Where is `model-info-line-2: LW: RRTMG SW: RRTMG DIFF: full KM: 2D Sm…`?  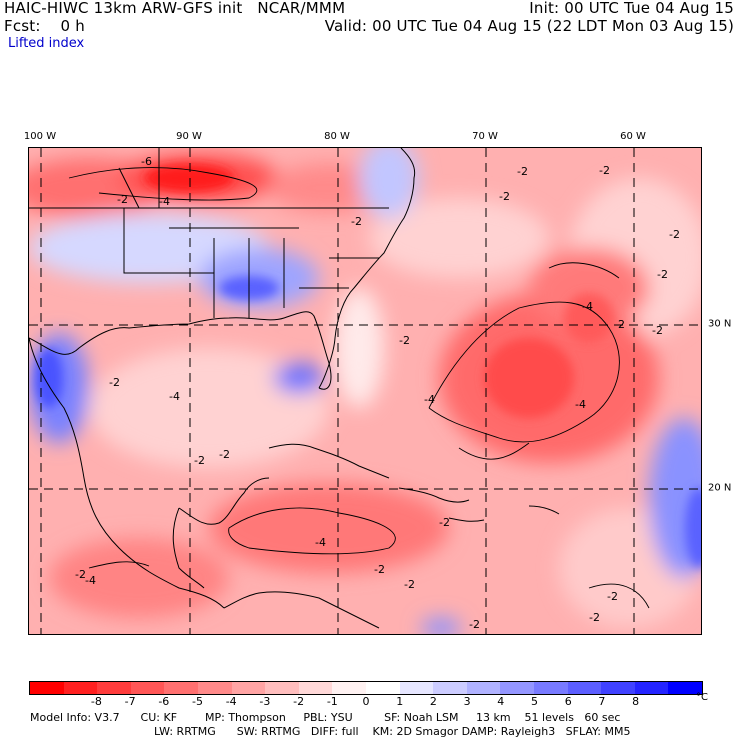
model-info-line-2: LW: RRTMG SW: RRTMG DIFF: full KM: 2D Sm… is located at coordinates (392, 731).